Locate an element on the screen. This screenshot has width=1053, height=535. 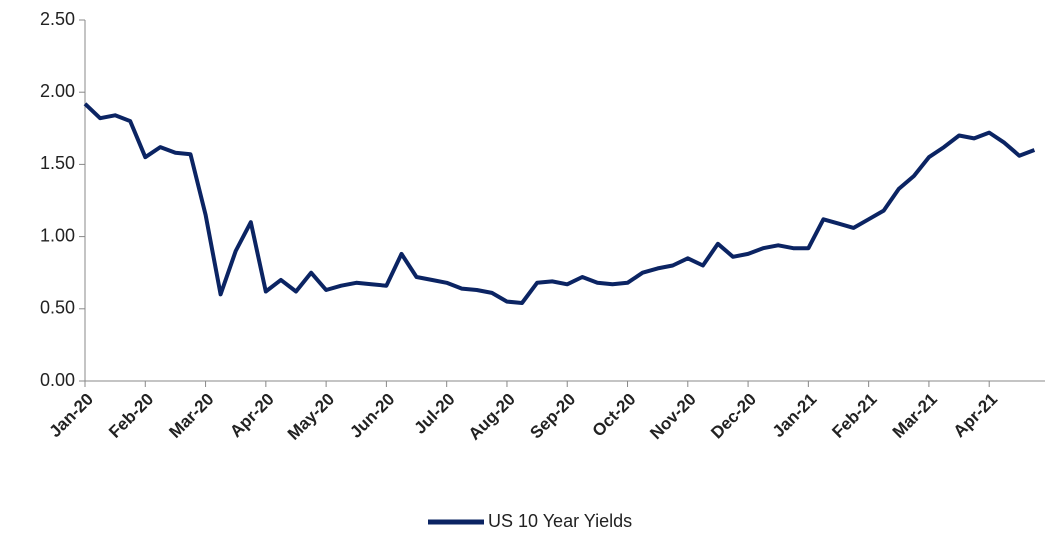
x-tick-label: Aug-20 is located at coordinates (492, 417).